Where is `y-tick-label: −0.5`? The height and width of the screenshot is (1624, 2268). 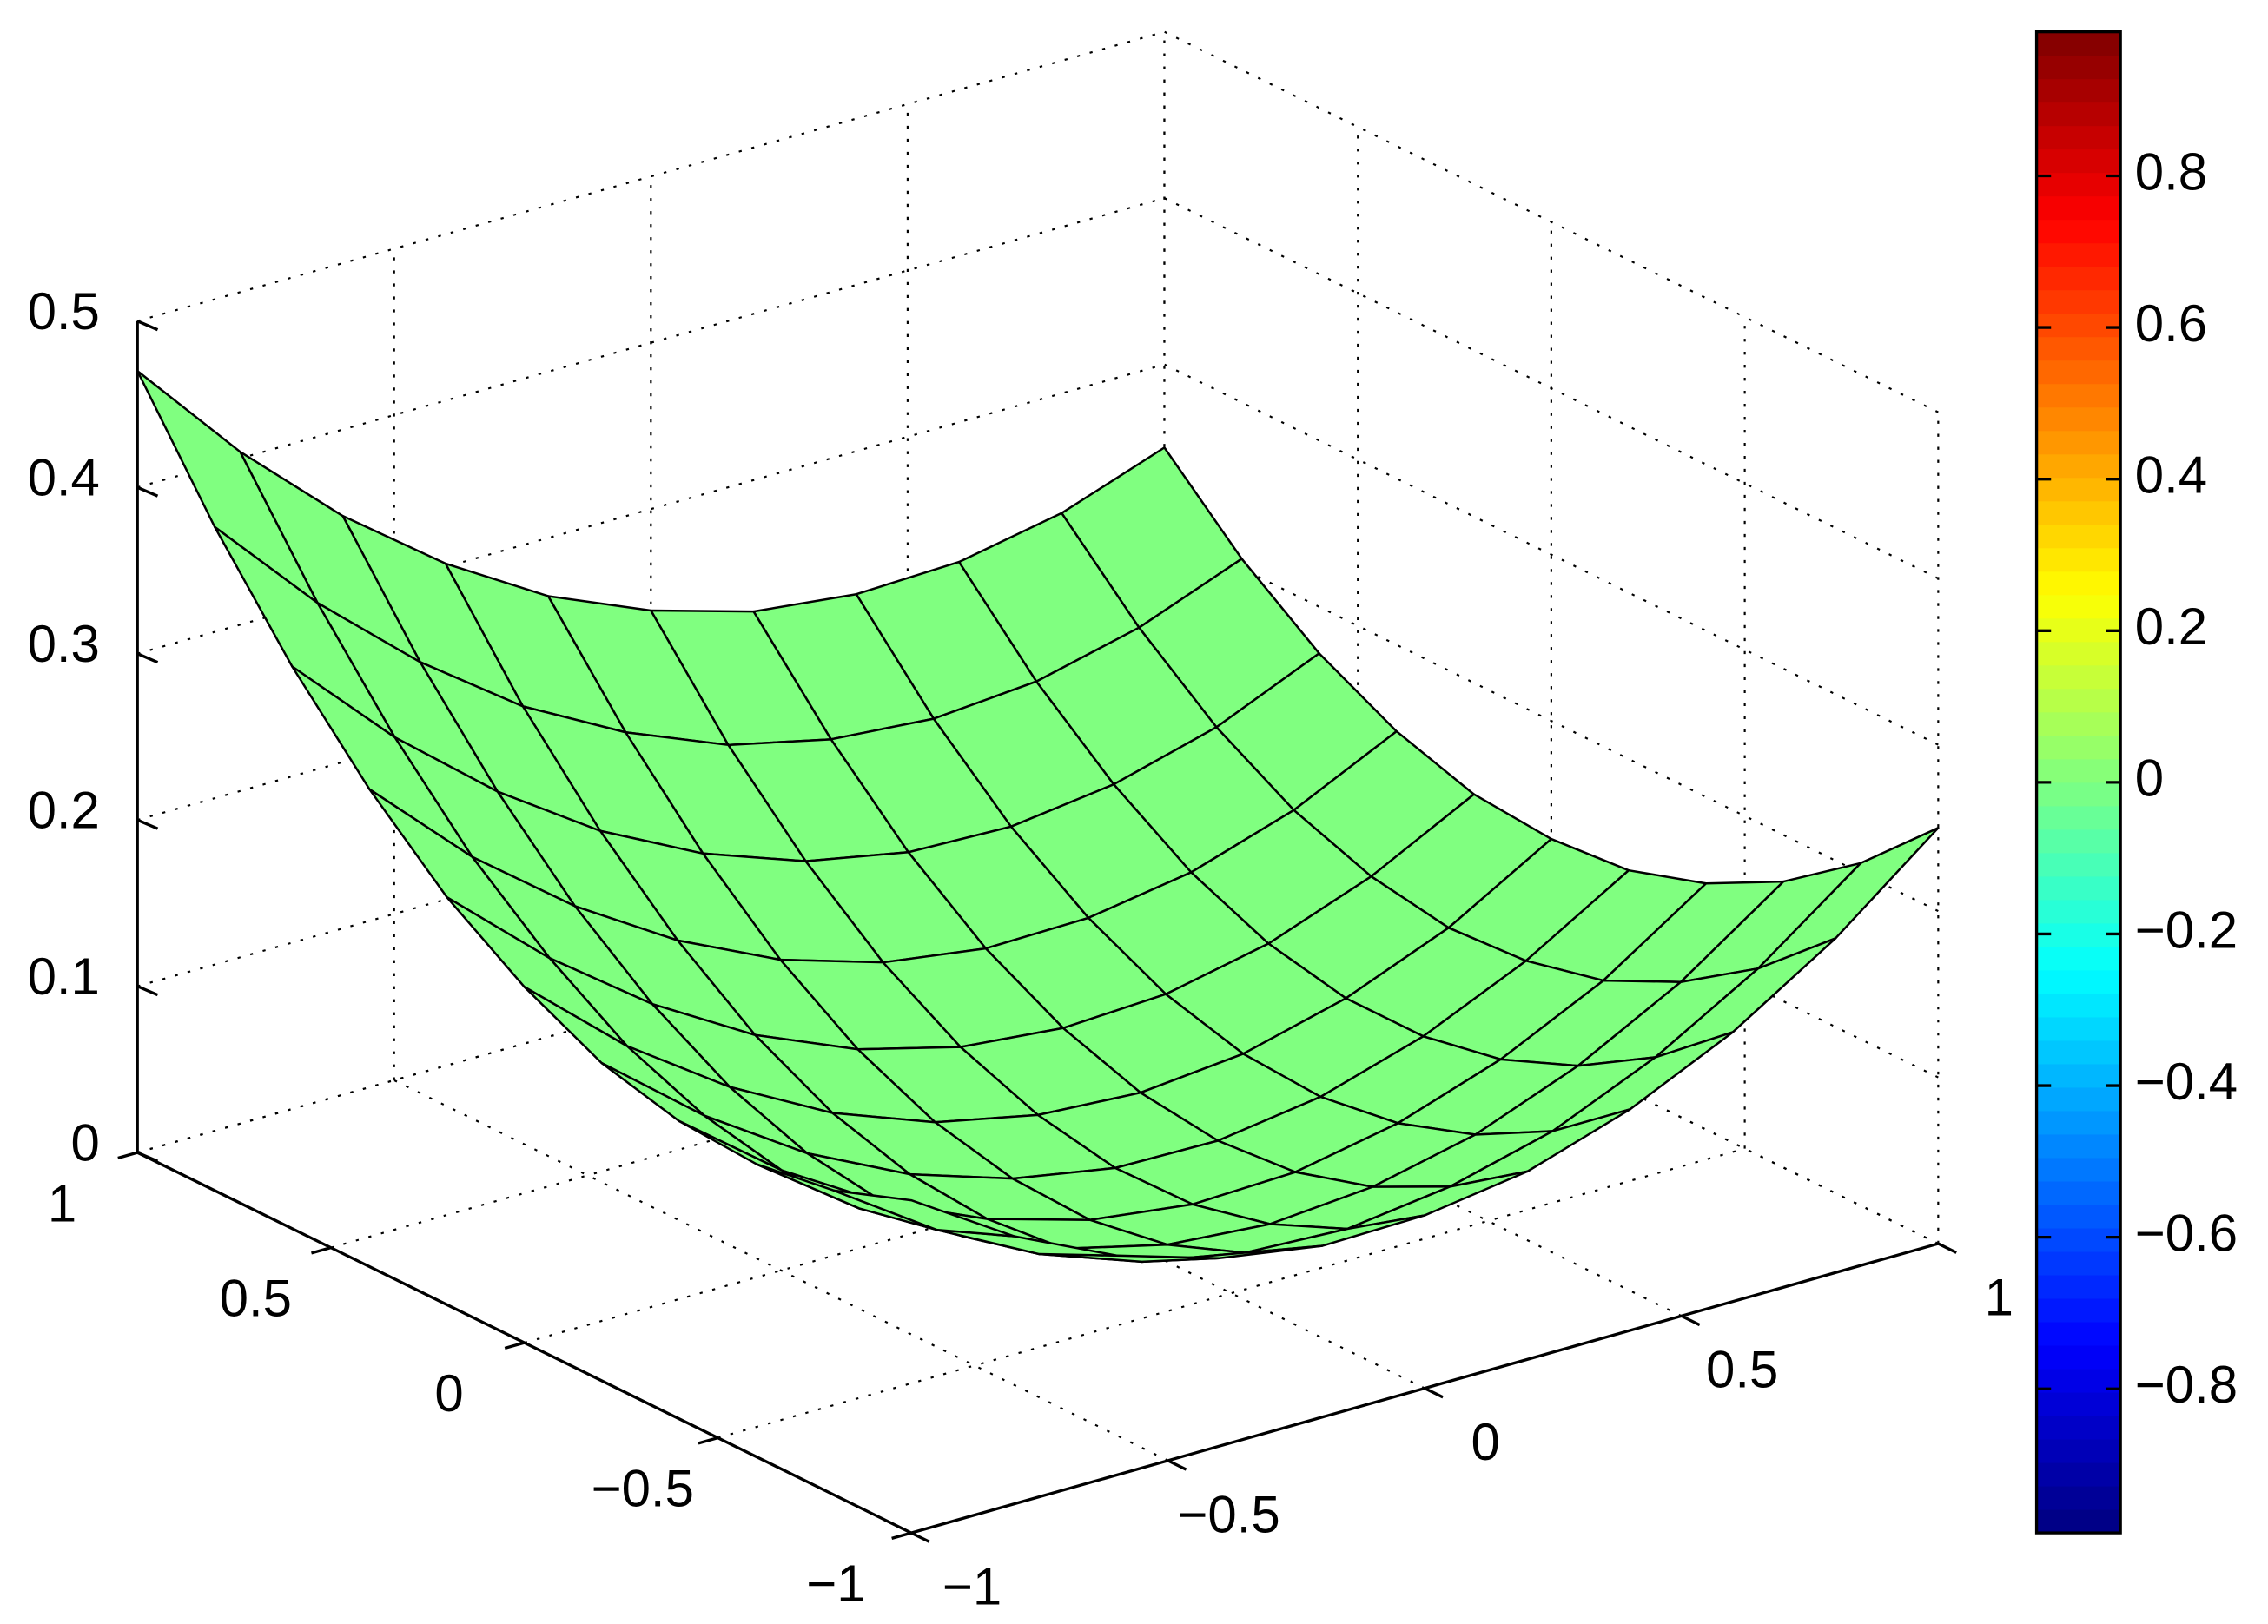 y-tick-label: −0.5 is located at coordinates (643, 1489).